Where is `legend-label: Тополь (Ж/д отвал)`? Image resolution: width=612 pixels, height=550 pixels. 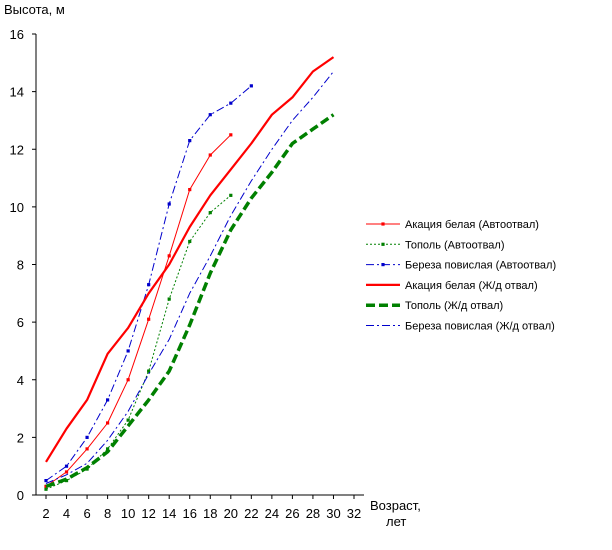
legend-label: Тополь (Ж/д отвал) is located at coordinates (454, 306).